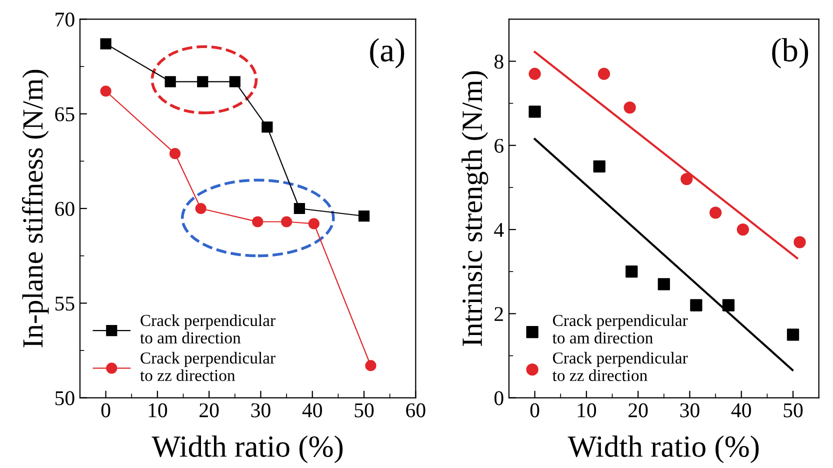 This screenshot has width=833, height=468. I want to click on y-tick-label: 60, so click(64, 209).